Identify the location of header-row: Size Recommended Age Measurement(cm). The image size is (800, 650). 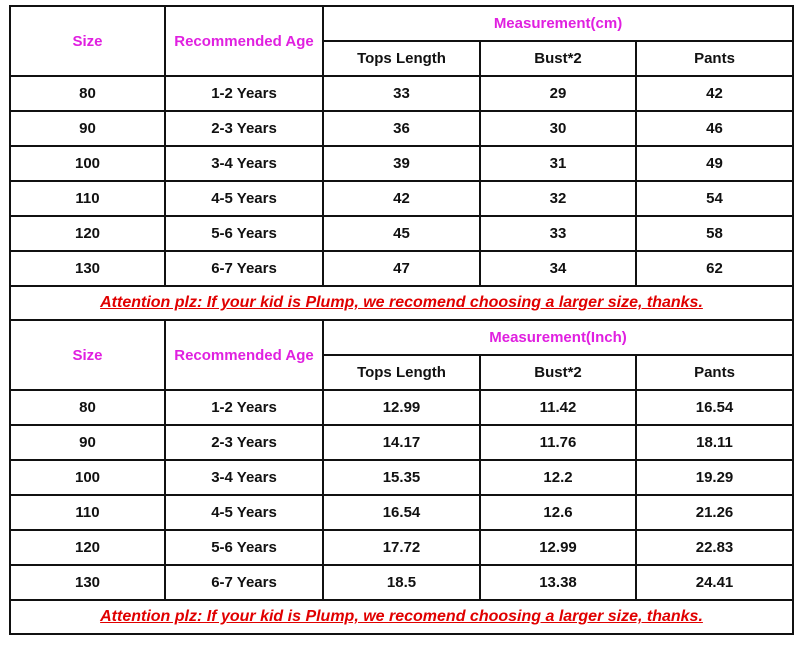
(402, 41).